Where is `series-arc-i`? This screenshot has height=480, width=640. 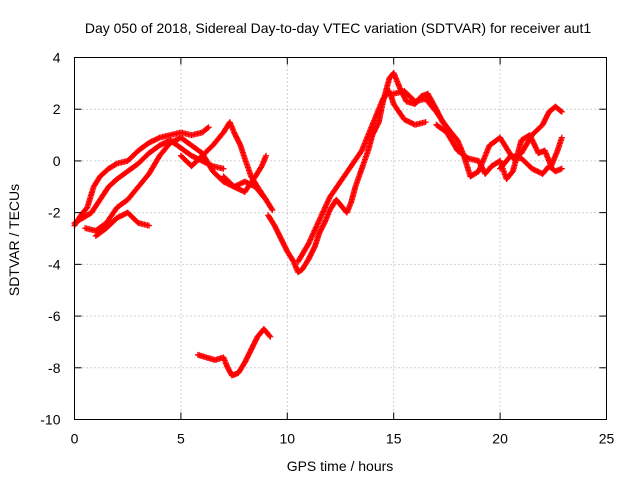
series-arc-i is located at coordinates (477, 134).